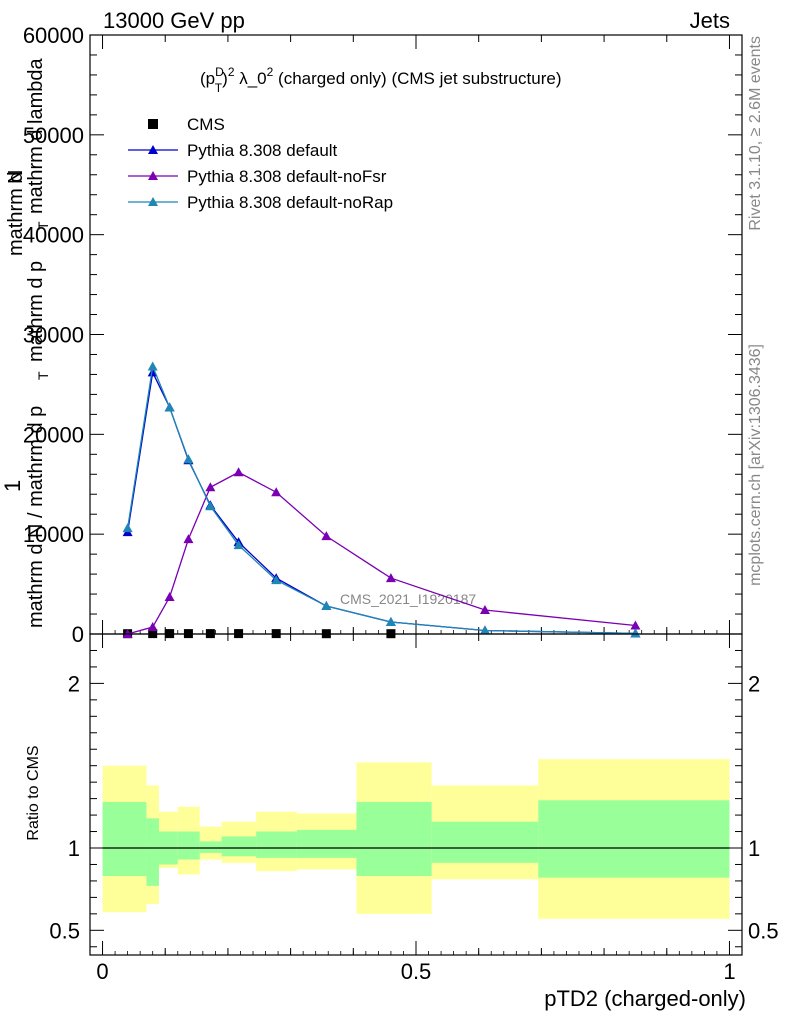  I want to click on ylabel-part-5: N, so click(16, 177).